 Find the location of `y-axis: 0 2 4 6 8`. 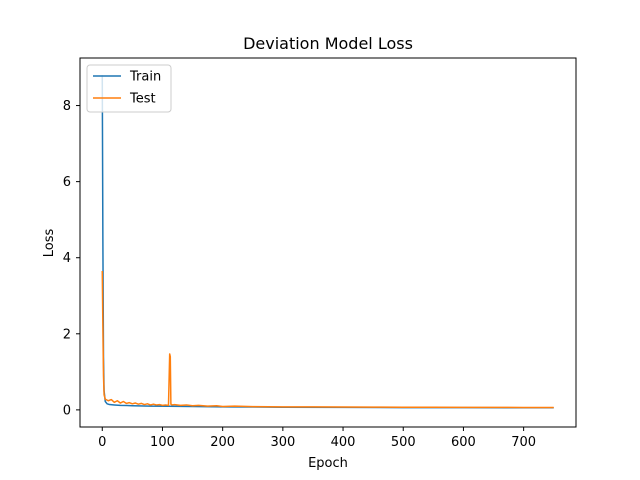

y-axis: 0 2 4 6 8 is located at coordinates (71, 258).